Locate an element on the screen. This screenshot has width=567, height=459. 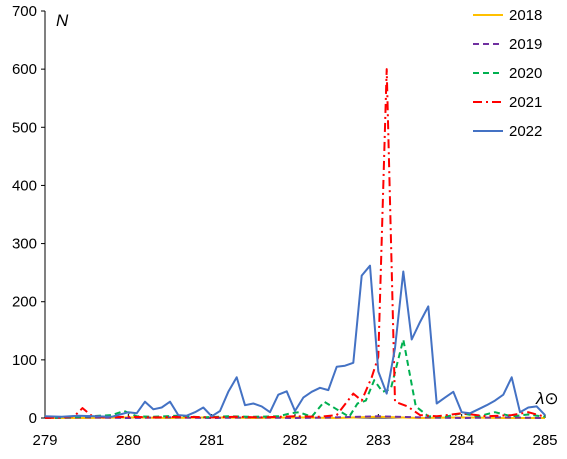
y-tick-label: 100 is located at coordinates (24, 360).